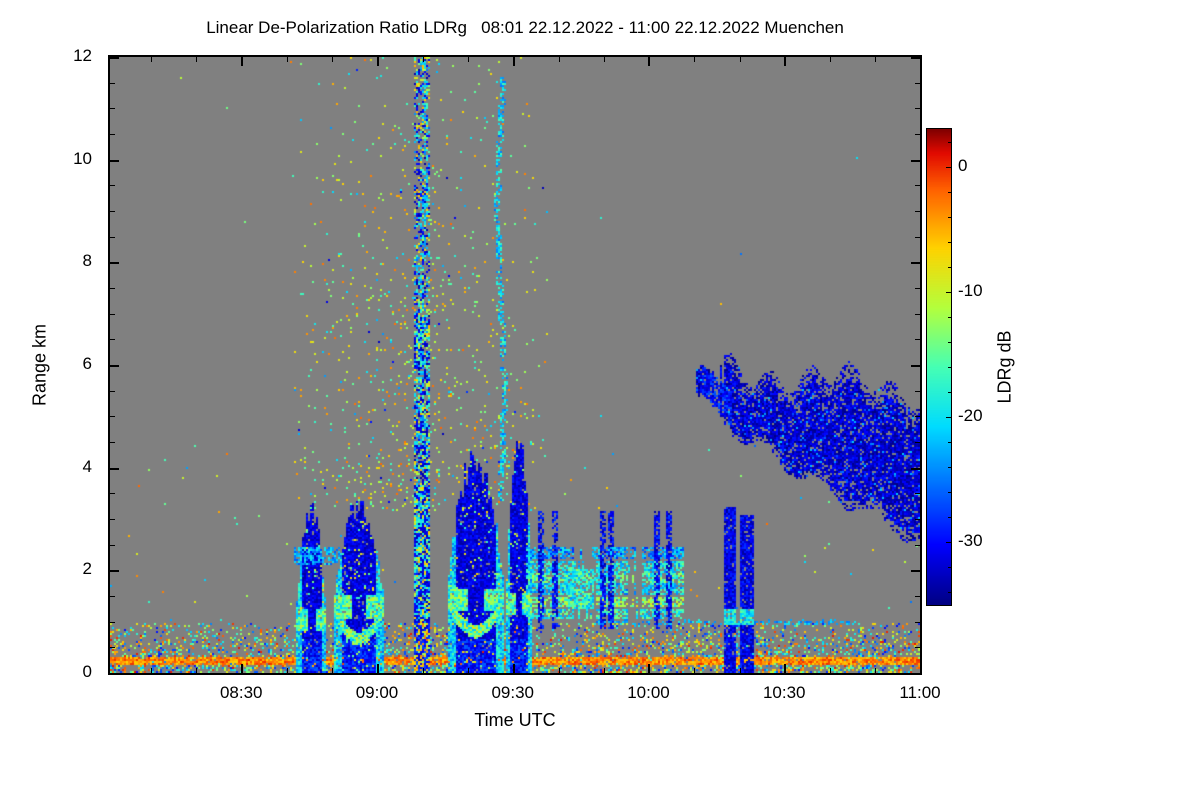 The width and height of the screenshot is (1200, 800). What do you see at coordinates (82, 158) in the screenshot?
I see `y-tick-label: 10` at bounding box center [82, 158].